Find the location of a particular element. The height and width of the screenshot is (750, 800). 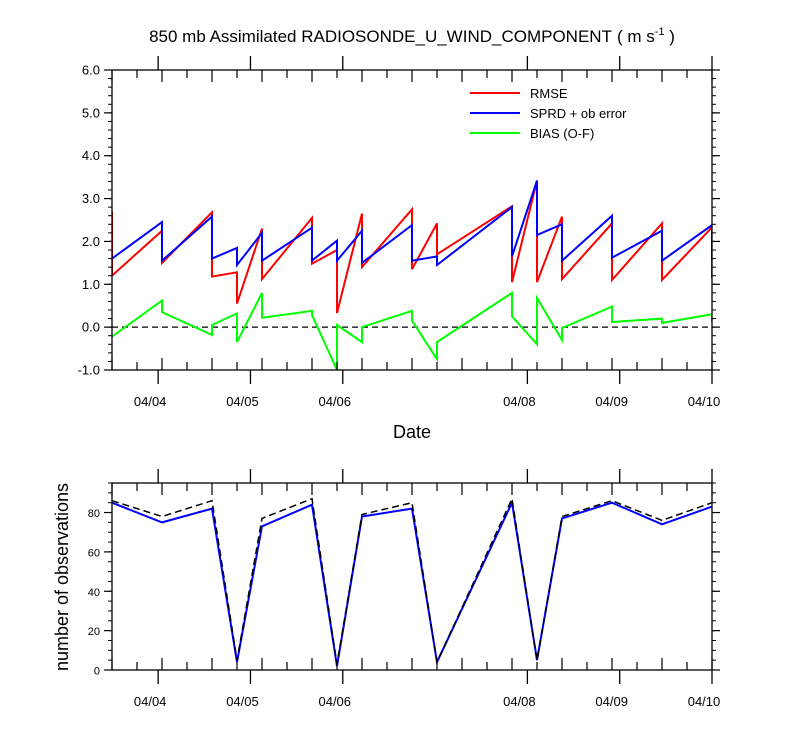

legend: RMSE SPRD + ob error BIAS (O-F) is located at coordinates (548, 113).